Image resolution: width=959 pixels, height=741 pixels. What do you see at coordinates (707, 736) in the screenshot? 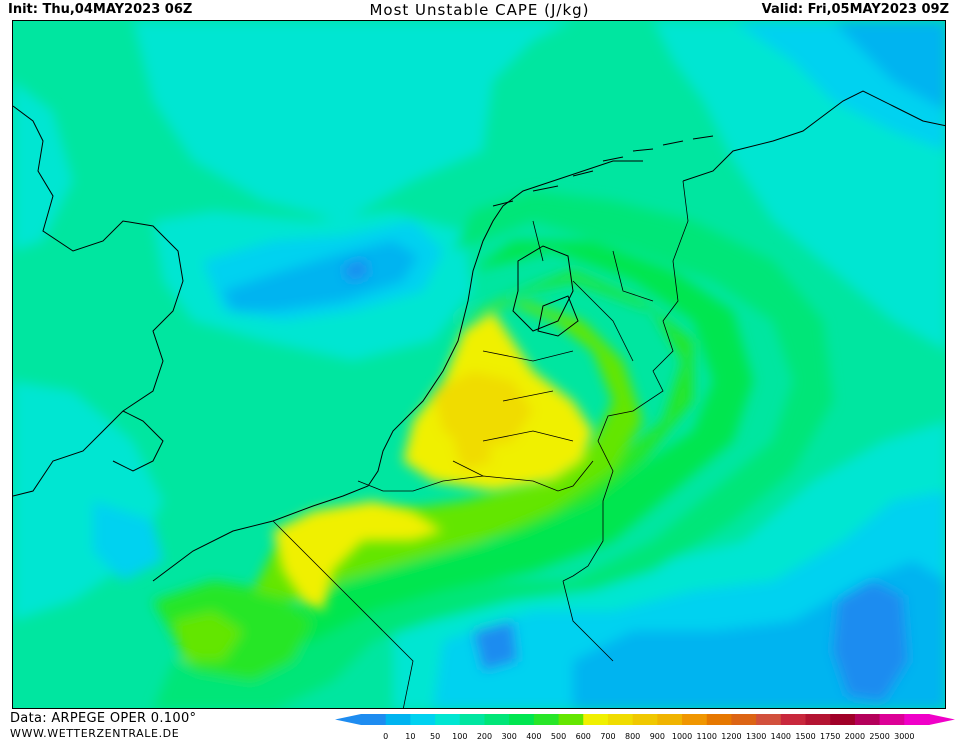
I see `legend-tick-label: 1100` at bounding box center [707, 736].